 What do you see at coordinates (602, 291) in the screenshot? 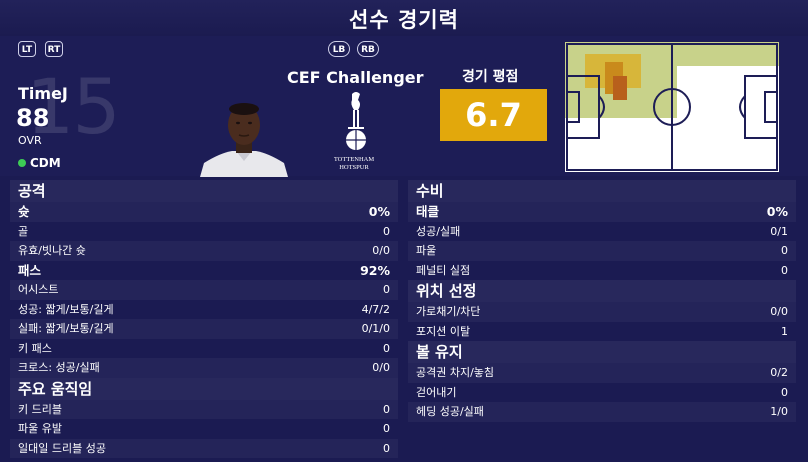
I see `defense-subsection-title: 위치 선정` at bounding box center [602, 291].